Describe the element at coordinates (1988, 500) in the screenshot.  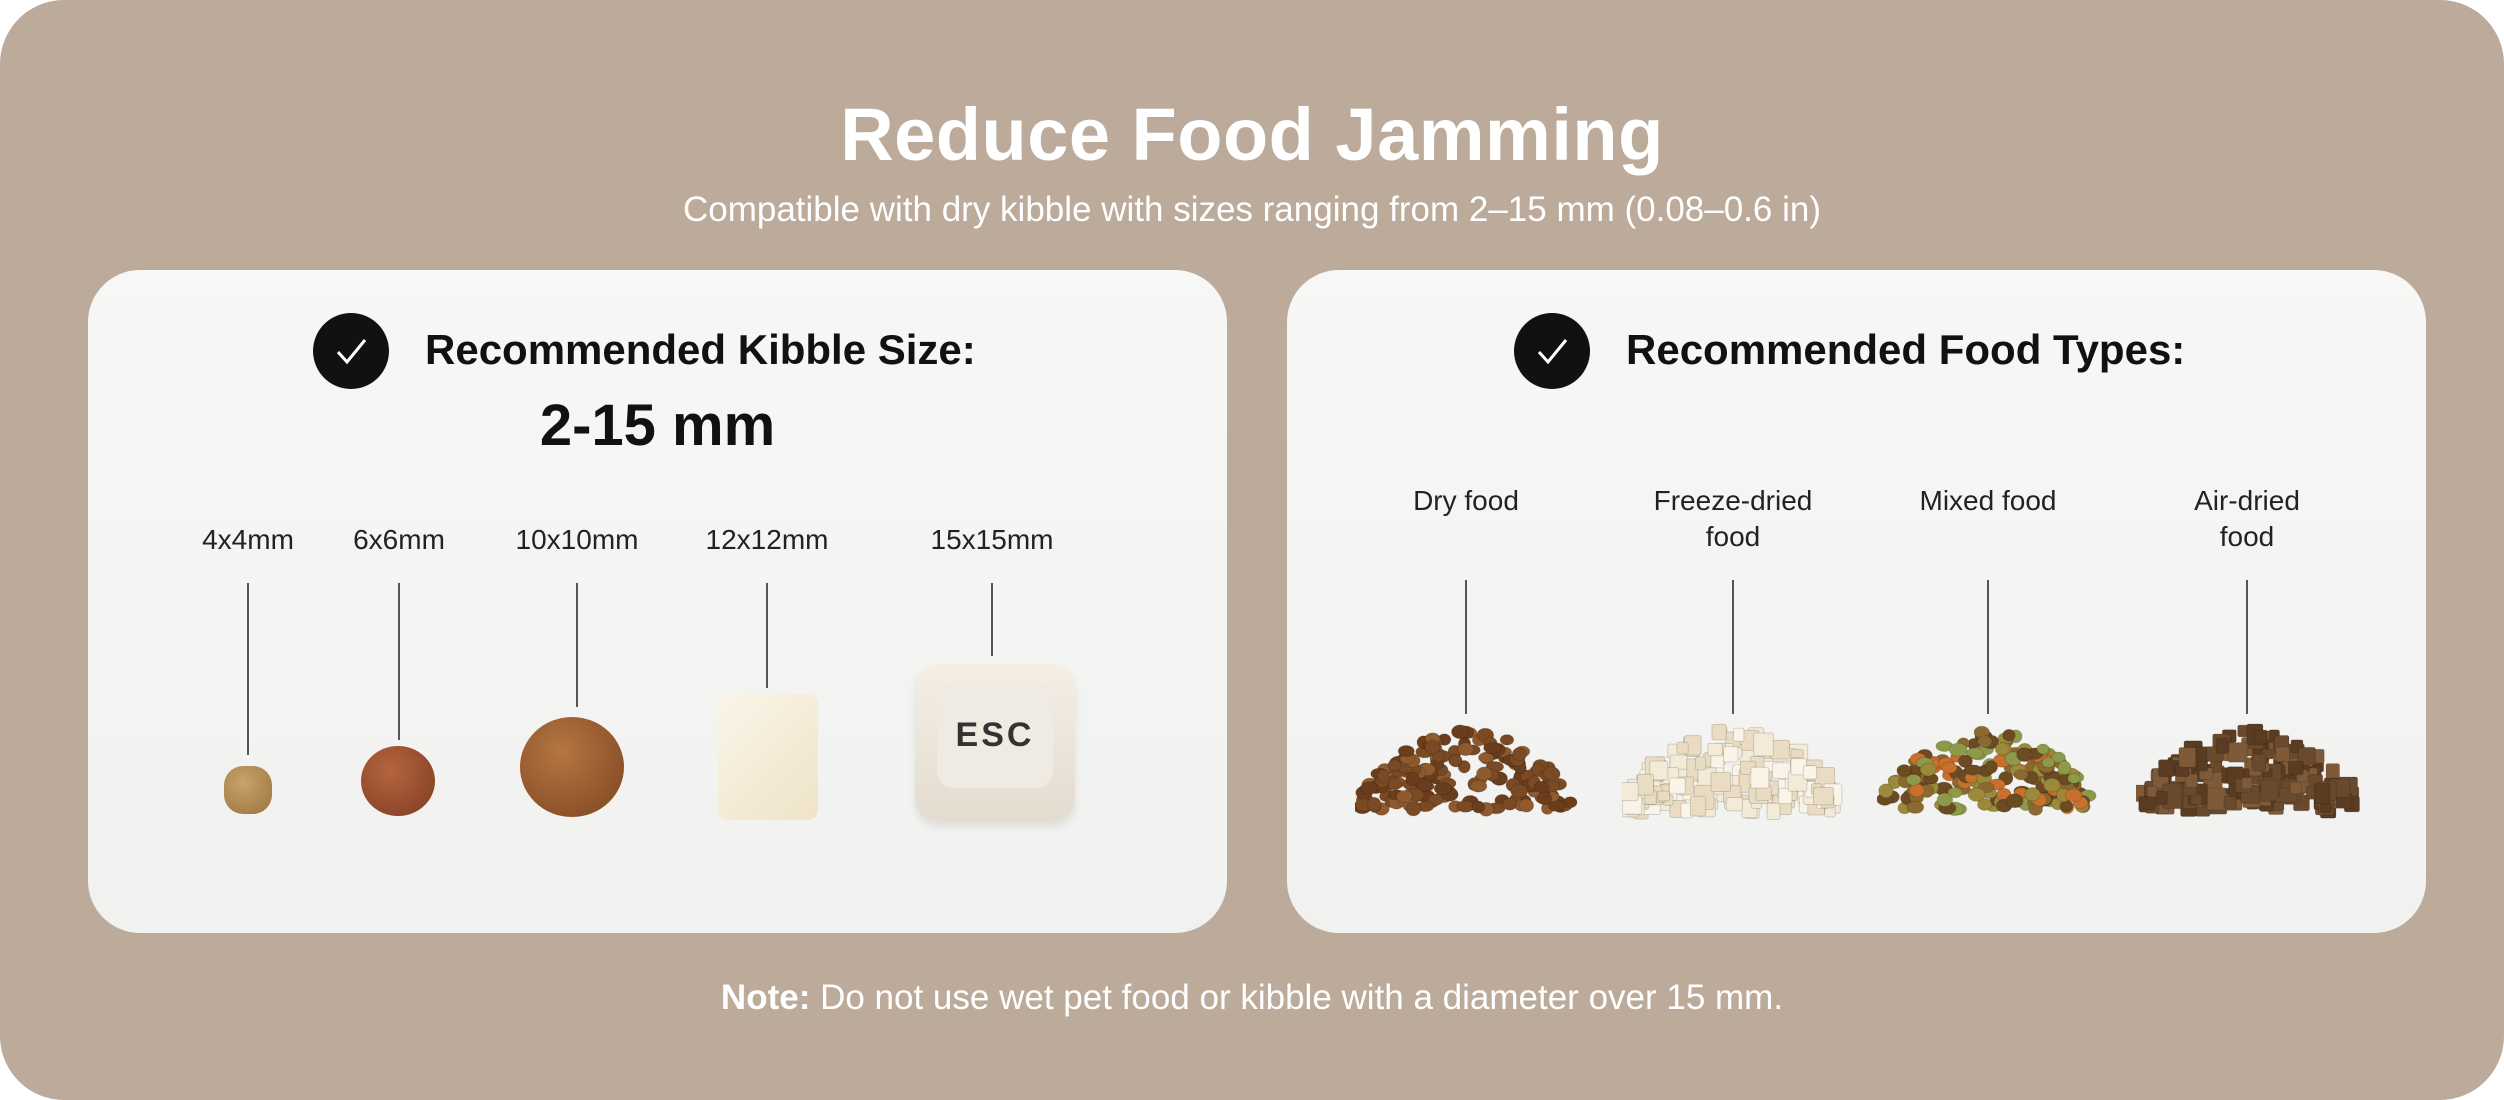
I see `food-label-mixed: Mixed food` at that location.